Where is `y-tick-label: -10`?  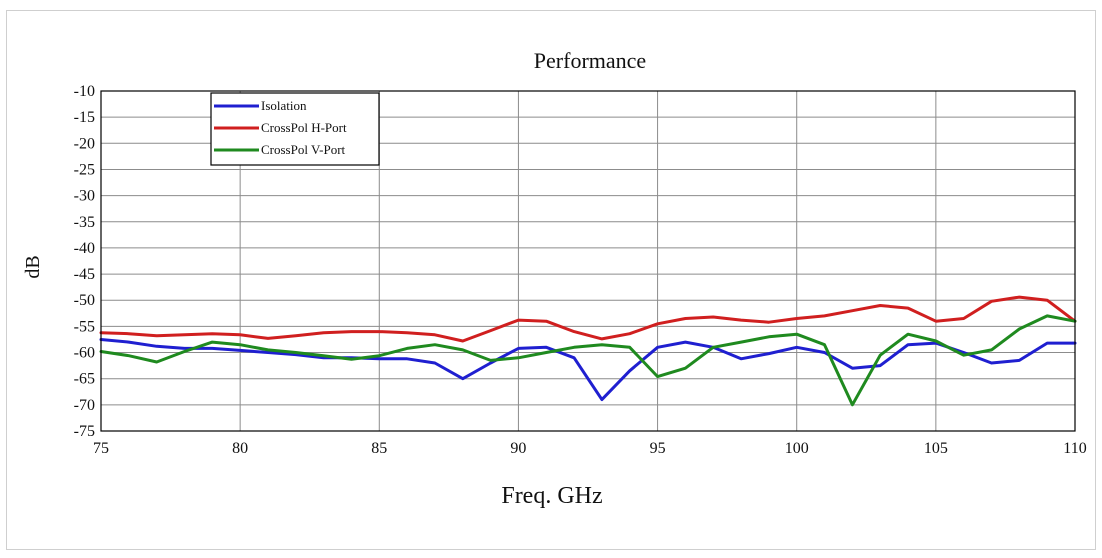
y-tick-label: -10 is located at coordinates (84, 91).